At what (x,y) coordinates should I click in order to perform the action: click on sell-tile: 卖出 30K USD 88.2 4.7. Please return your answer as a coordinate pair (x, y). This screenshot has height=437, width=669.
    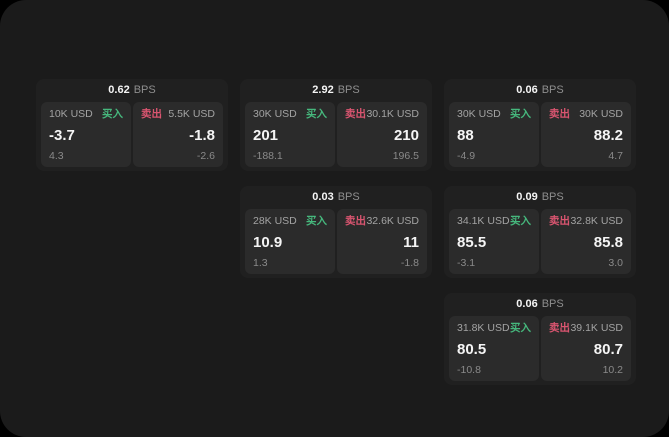
    Looking at the image, I should click on (586, 134).